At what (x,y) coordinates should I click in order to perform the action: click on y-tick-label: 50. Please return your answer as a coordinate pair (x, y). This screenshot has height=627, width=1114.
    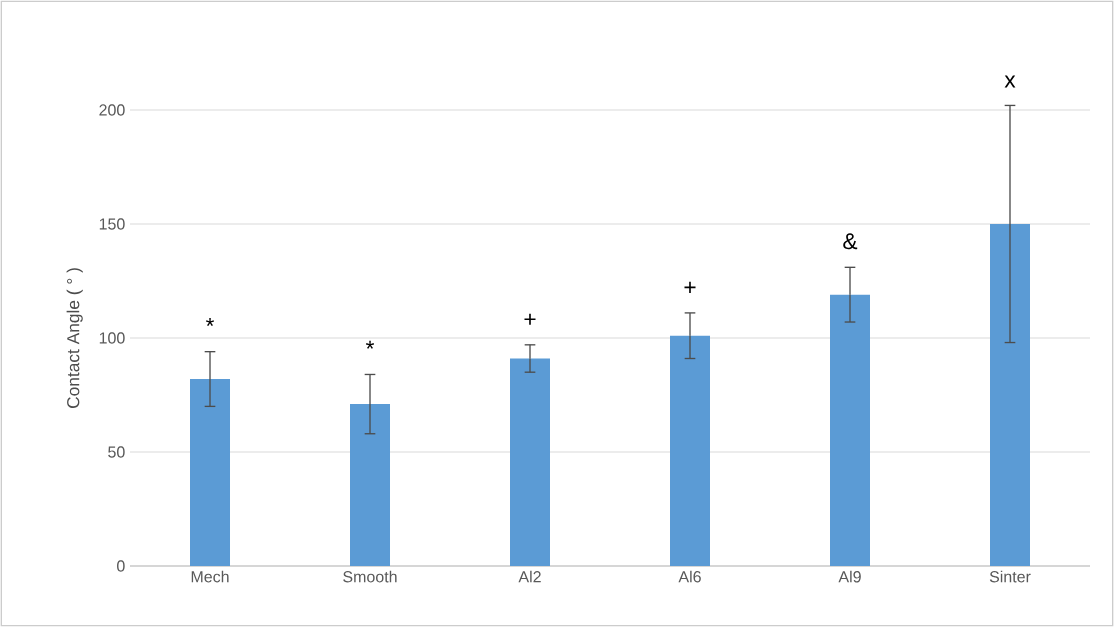
    Looking at the image, I should click on (116, 452).